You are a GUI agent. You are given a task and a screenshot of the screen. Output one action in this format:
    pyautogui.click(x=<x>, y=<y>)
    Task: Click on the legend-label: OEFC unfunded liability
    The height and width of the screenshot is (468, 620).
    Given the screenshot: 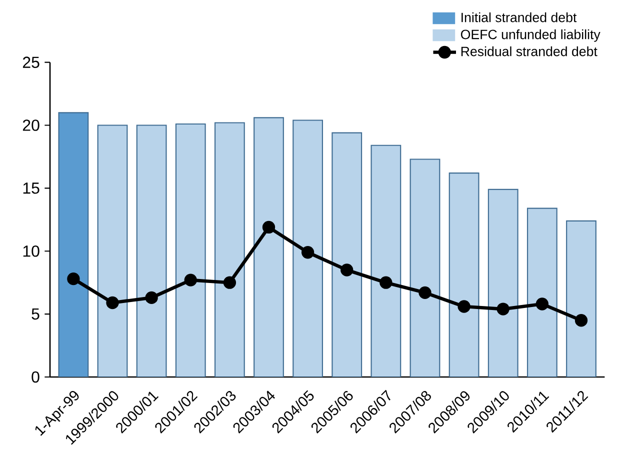 What is the action you would take?
    pyautogui.click(x=530, y=35)
    